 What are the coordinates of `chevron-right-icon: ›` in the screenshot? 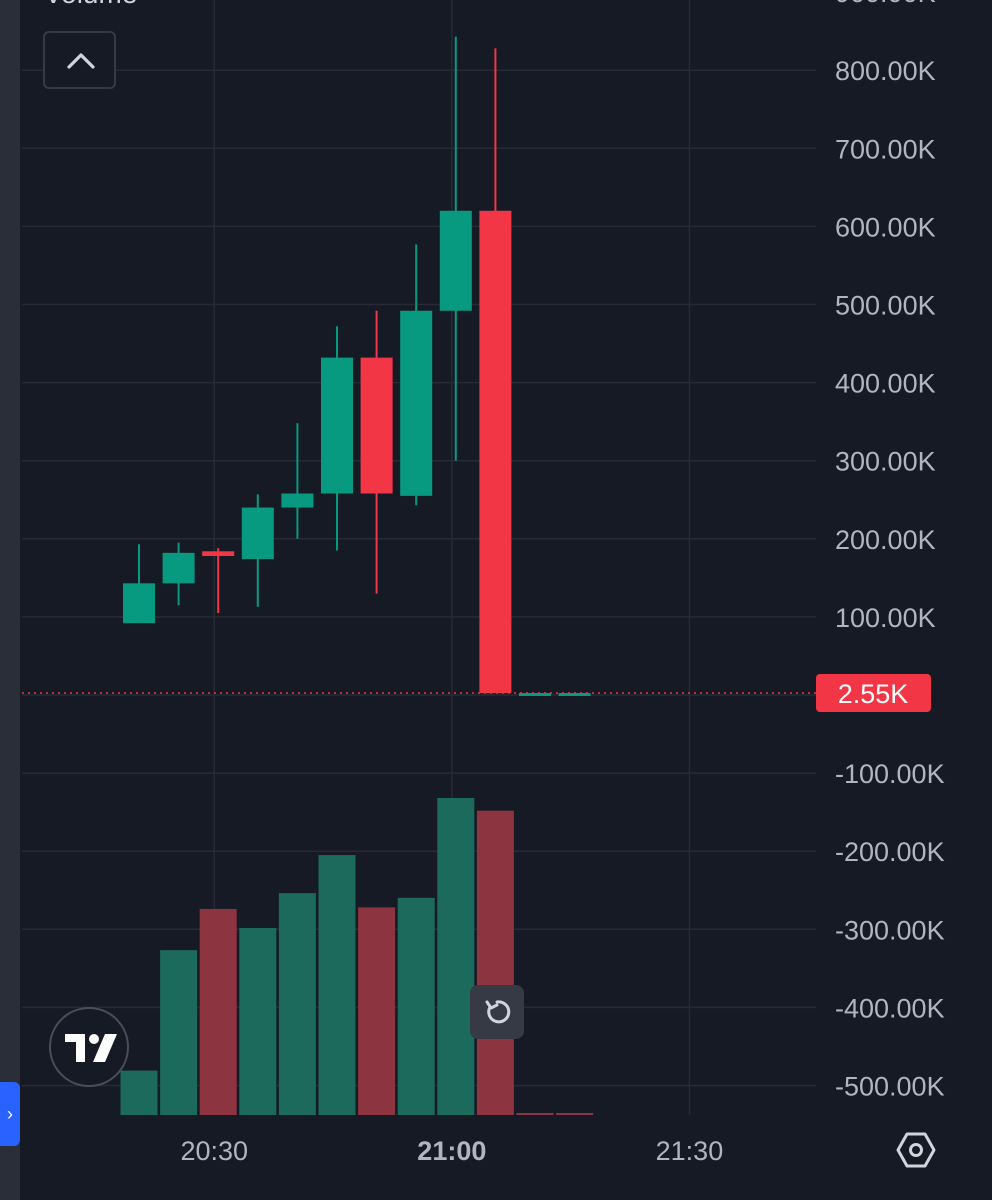 It's located at (10, 1114).